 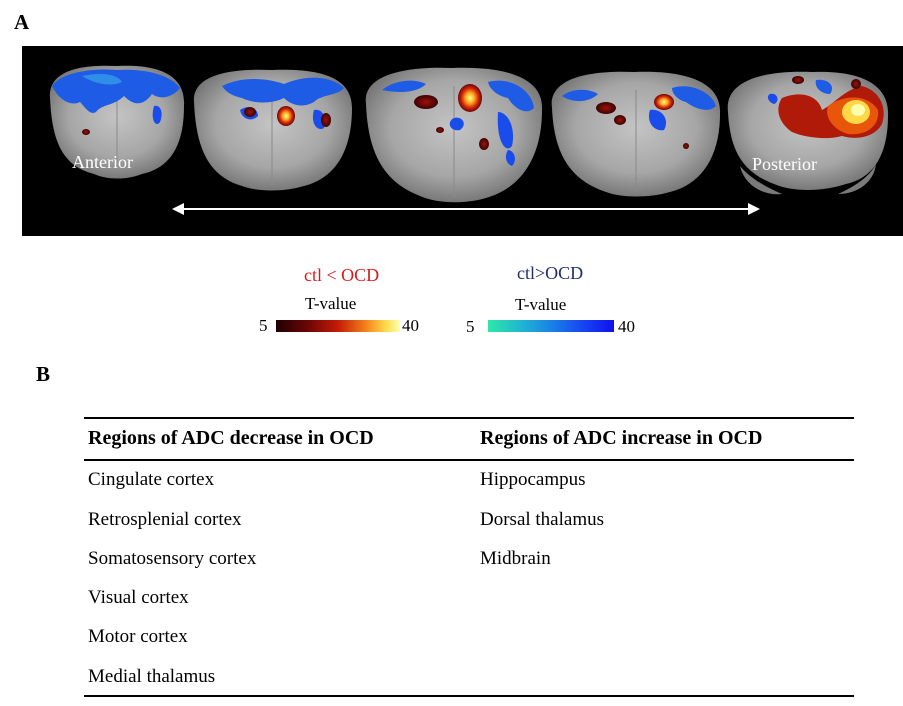 I want to click on legend-blue-tvalue: T-value, so click(x=541, y=304).